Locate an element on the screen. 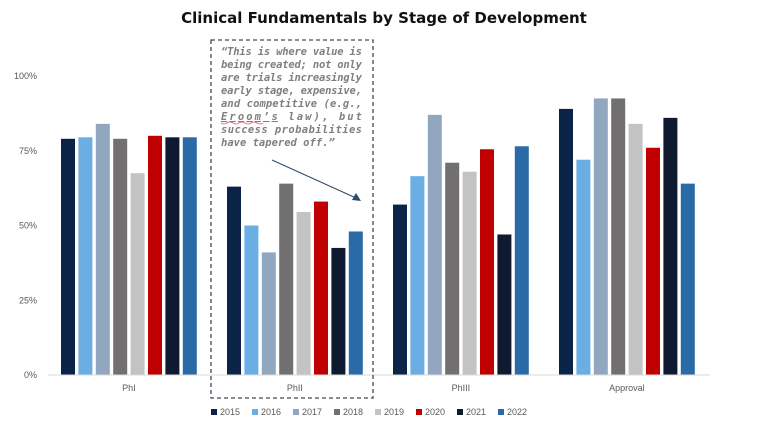  y-tick-label: 25% is located at coordinates (28, 300).